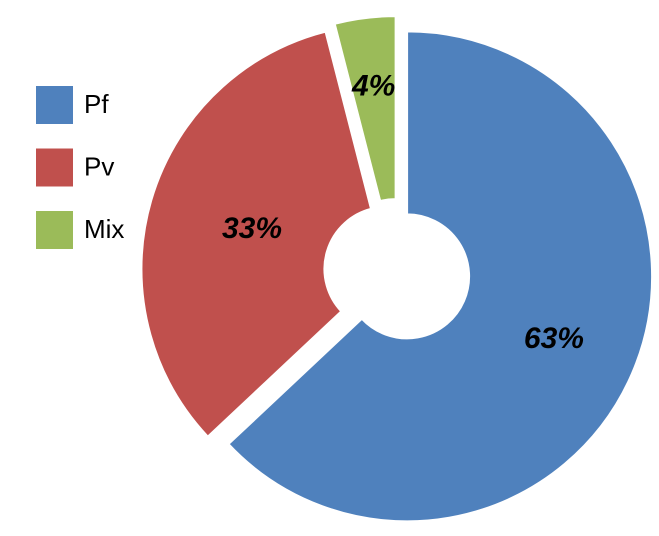 The height and width of the screenshot is (536, 659). Describe the element at coordinates (99, 166) in the screenshot. I see `legend-text: Pv` at that location.